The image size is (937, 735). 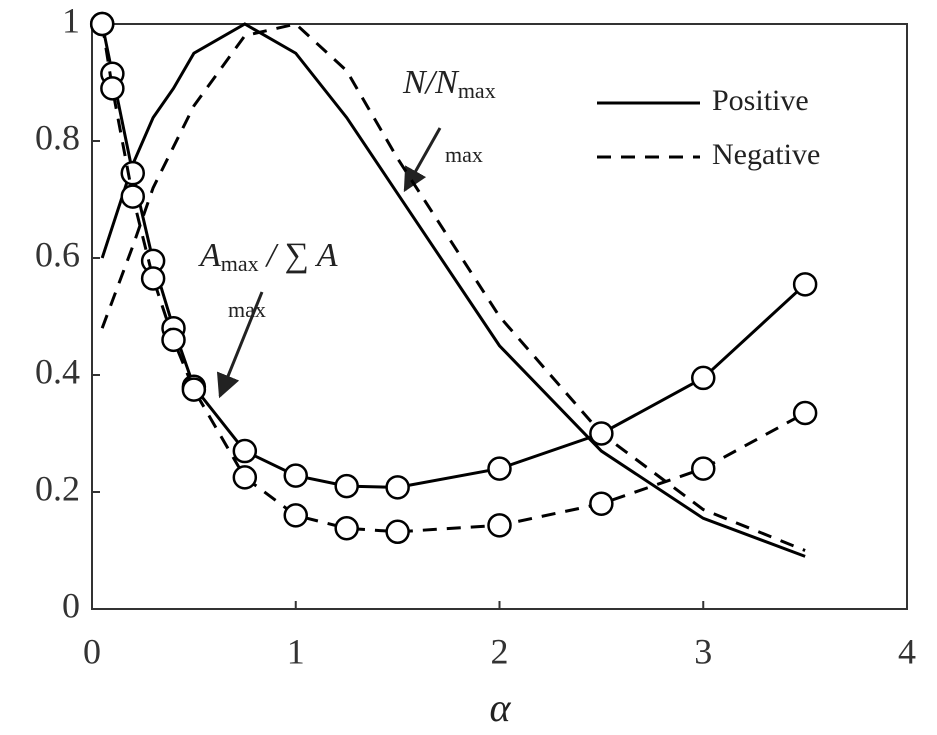 I want to click on x-tick-label: 3, so click(x=703, y=651).